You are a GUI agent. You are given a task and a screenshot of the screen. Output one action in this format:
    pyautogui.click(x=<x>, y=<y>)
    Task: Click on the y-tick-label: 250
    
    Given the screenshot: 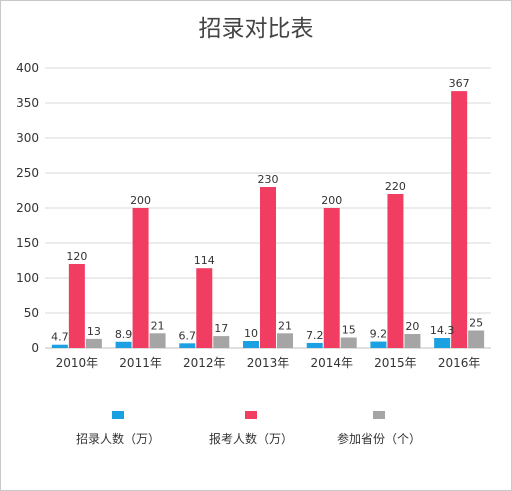 What is the action you would take?
    pyautogui.click(x=27, y=173)
    